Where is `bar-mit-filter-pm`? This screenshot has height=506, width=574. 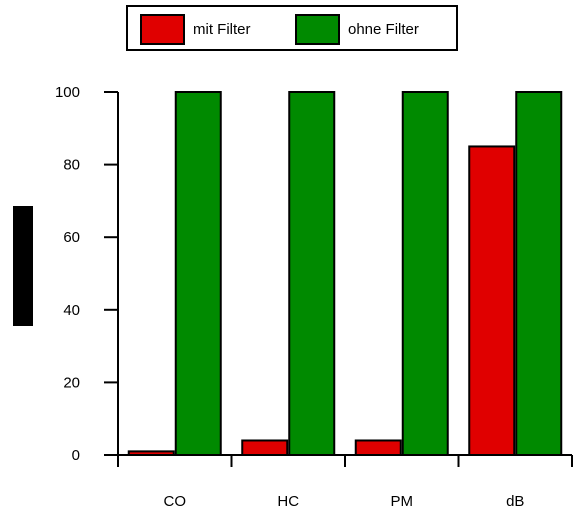
bar-mit-filter-pm is located at coordinates (378, 448).